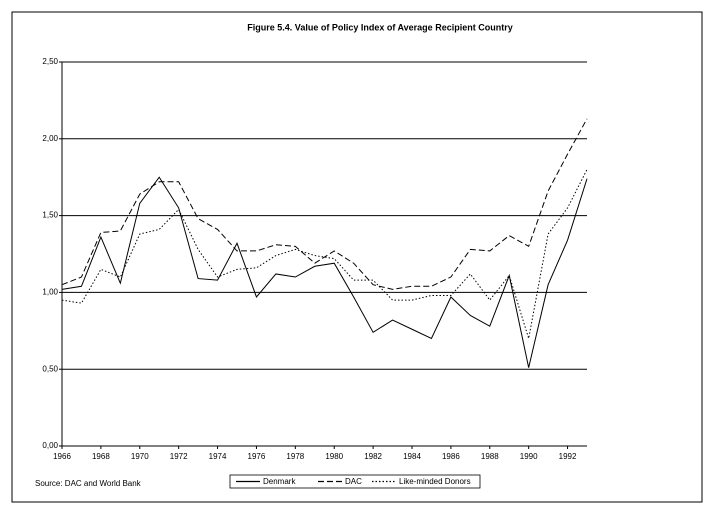  What do you see at coordinates (50, 292) in the screenshot?
I see `y-tick-label: 1,00` at bounding box center [50, 292].